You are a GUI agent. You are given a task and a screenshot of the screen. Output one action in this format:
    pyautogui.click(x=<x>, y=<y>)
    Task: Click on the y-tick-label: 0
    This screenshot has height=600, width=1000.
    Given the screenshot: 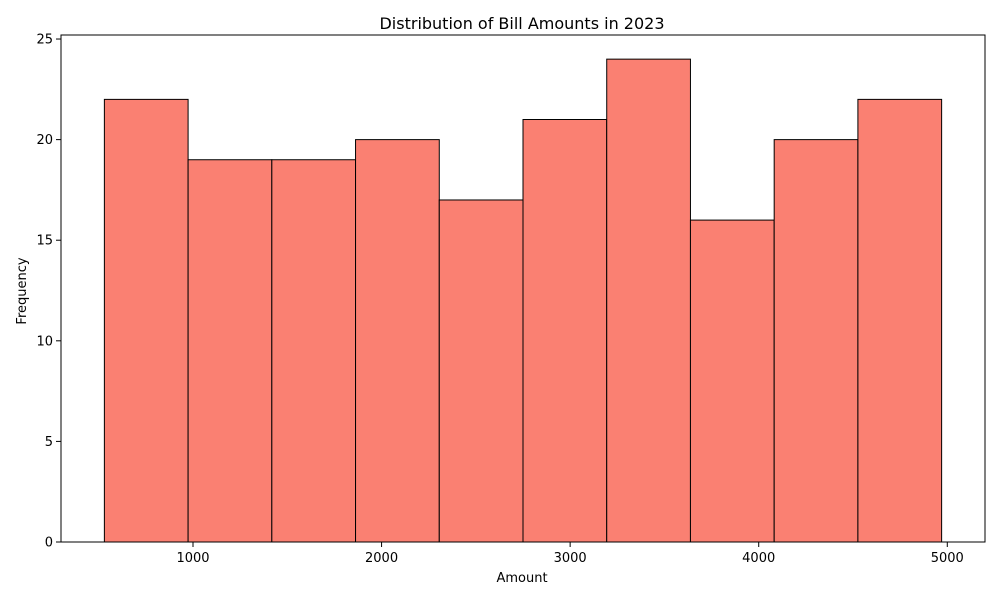 What is the action you would take?
    pyautogui.click(x=49, y=543)
    